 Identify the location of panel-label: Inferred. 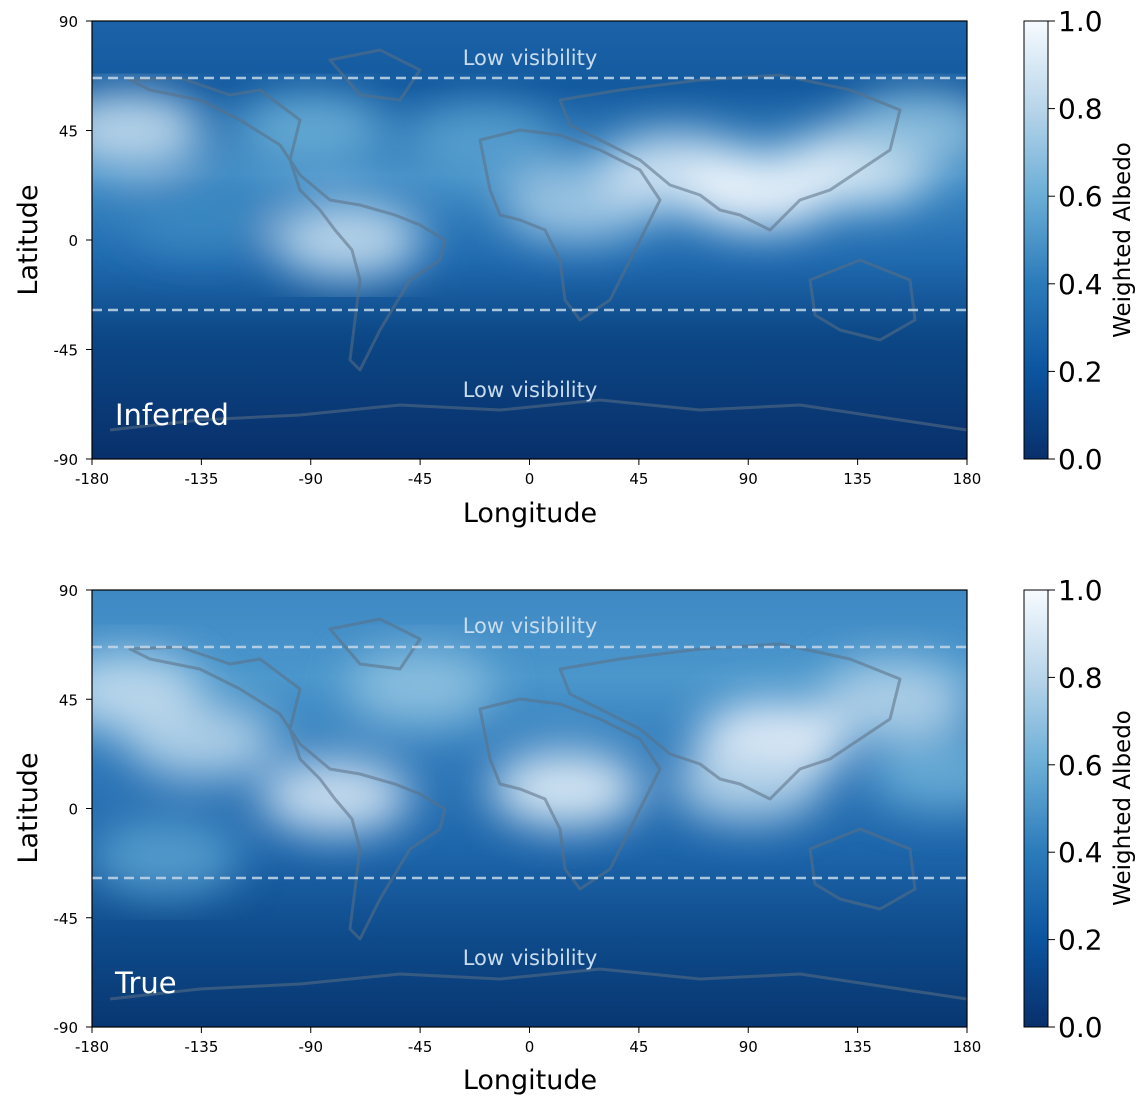
(172, 415).